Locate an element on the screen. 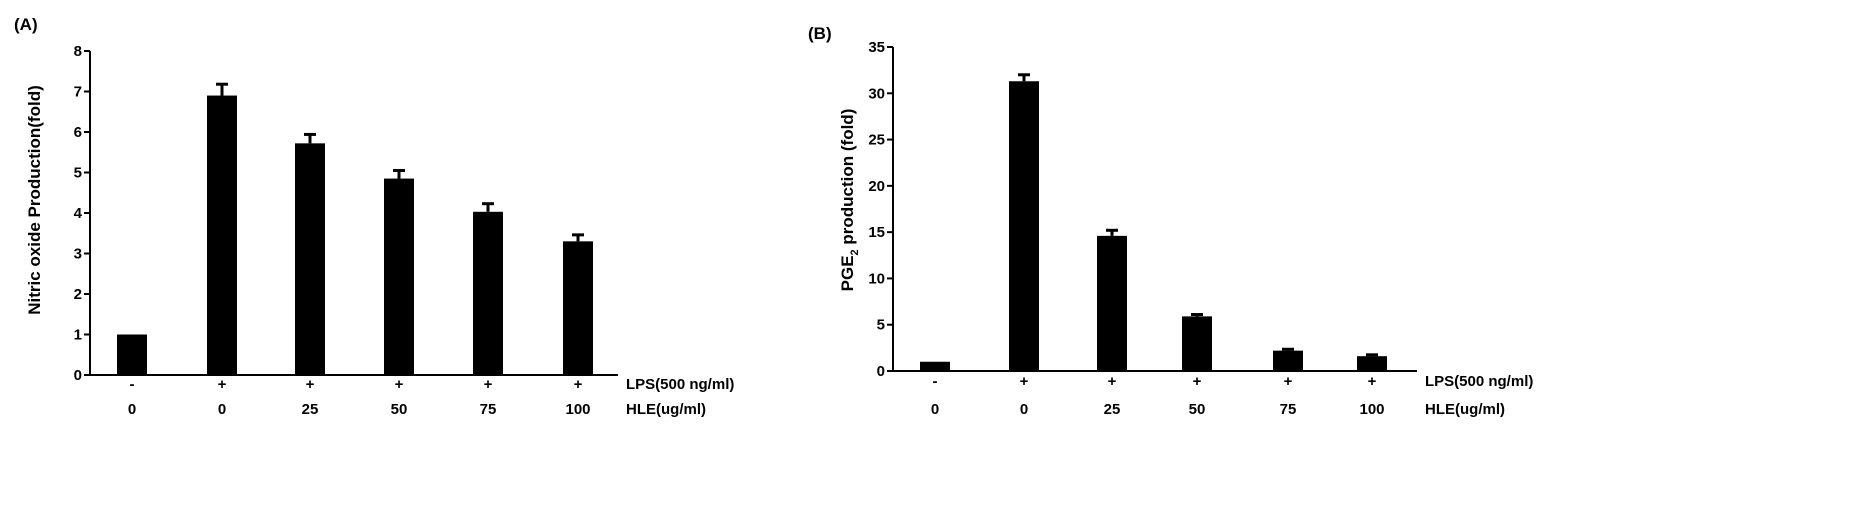  y-tick-label: 35 is located at coordinates (876, 47).